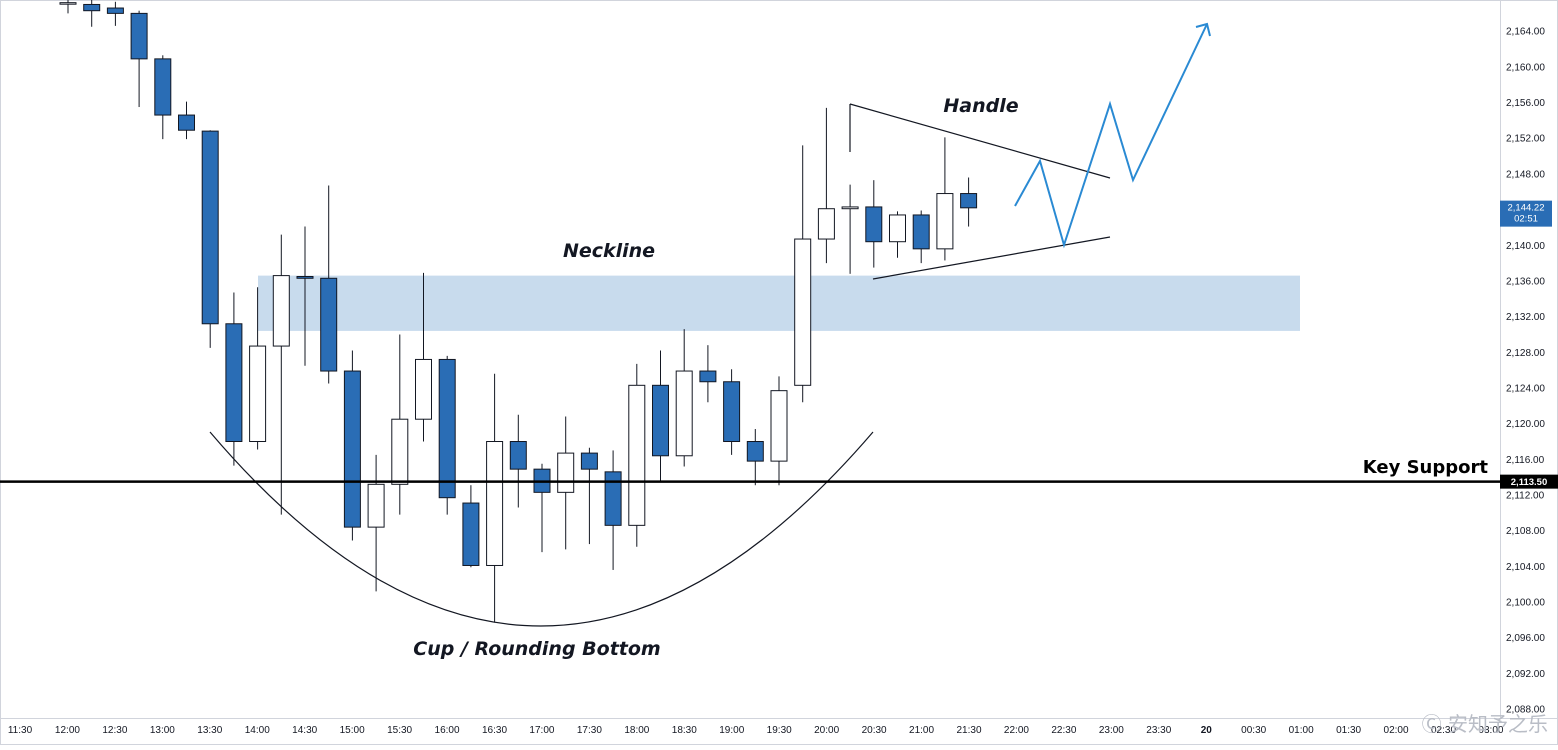 This screenshot has width=1558, height=750. What do you see at coordinates (1525, 424) in the screenshot?
I see `y-tick-label: 2,120.00` at bounding box center [1525, 424].